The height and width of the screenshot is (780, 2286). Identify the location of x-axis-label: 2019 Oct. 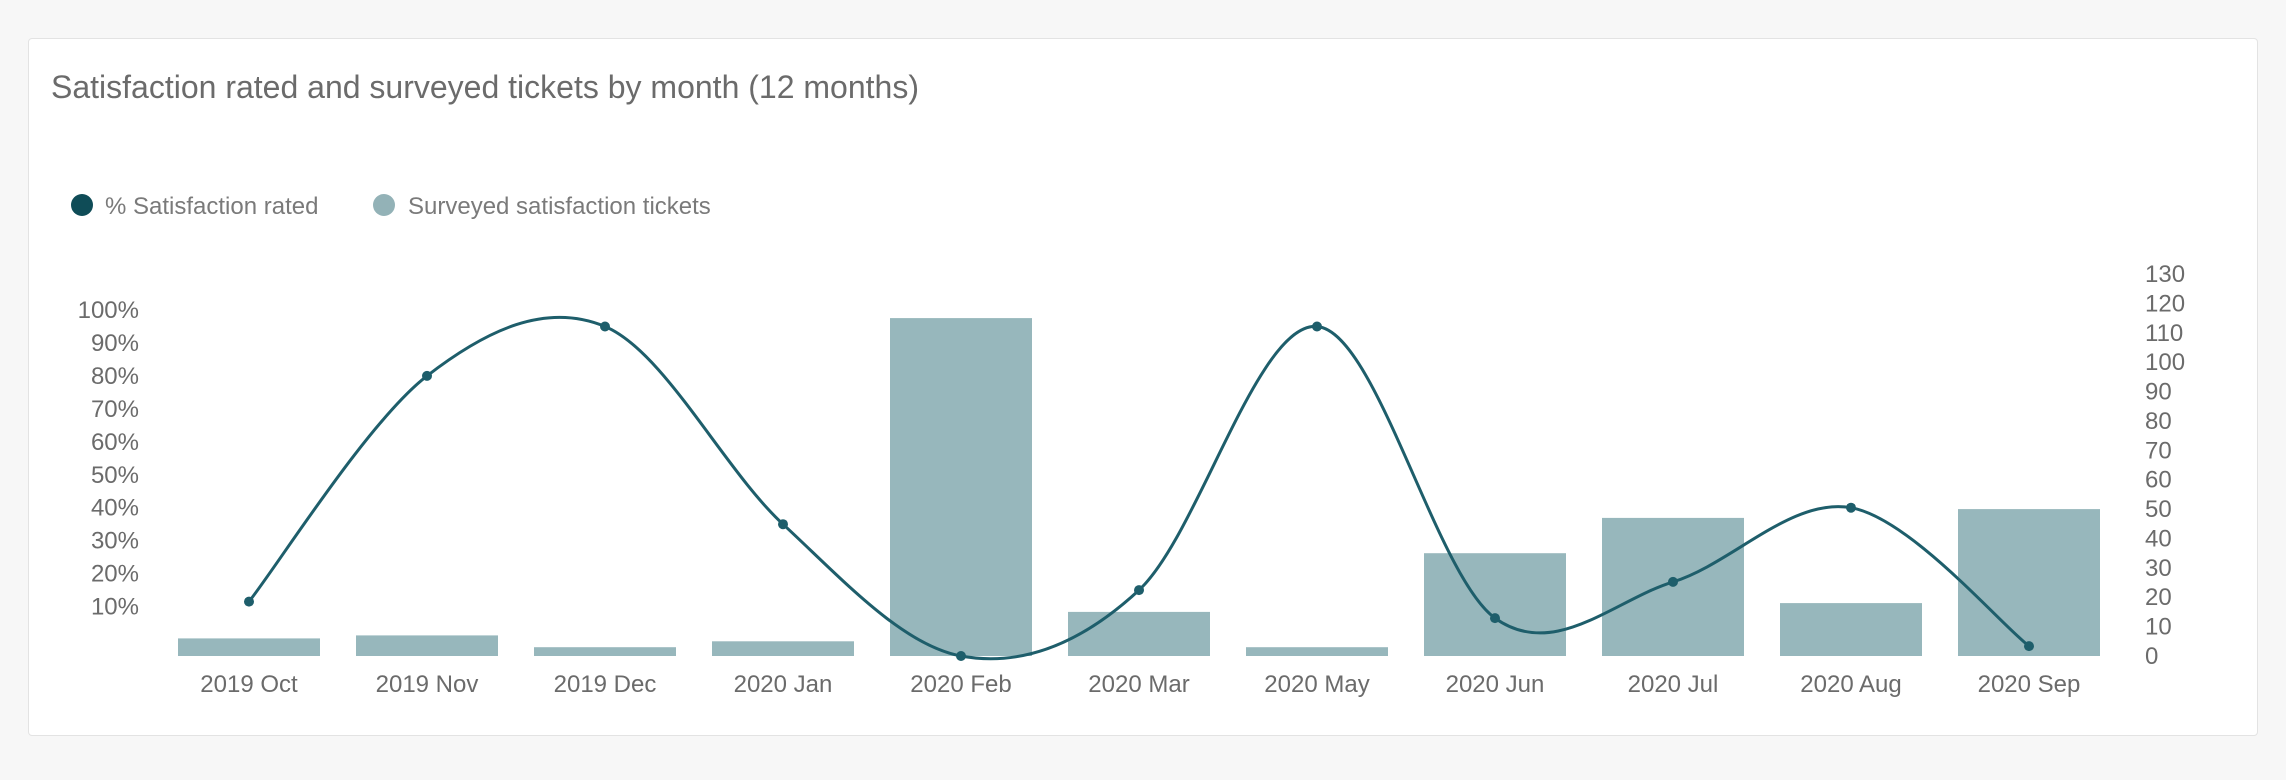
(249, 684).